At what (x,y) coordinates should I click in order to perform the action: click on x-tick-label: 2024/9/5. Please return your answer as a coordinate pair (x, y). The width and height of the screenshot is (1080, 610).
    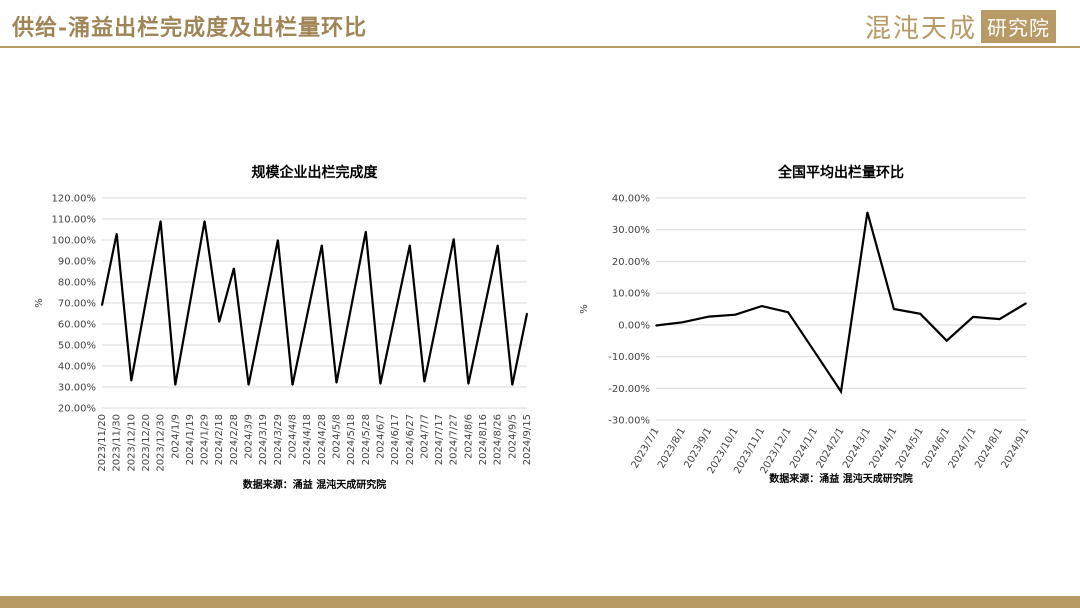
    Looking at the image, I should click on (512, 436).